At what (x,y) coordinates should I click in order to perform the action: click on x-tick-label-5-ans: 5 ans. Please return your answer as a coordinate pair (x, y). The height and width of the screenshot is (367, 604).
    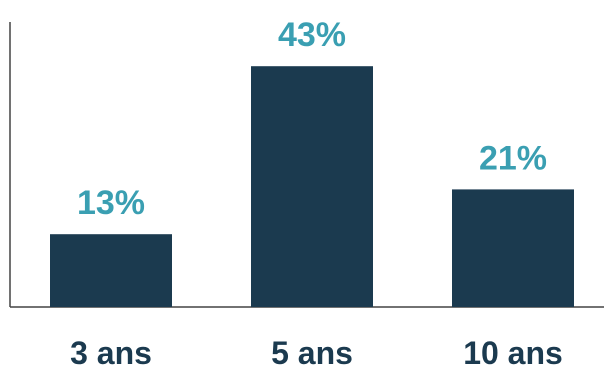
    Looking at the image, I should click on (312, 351).